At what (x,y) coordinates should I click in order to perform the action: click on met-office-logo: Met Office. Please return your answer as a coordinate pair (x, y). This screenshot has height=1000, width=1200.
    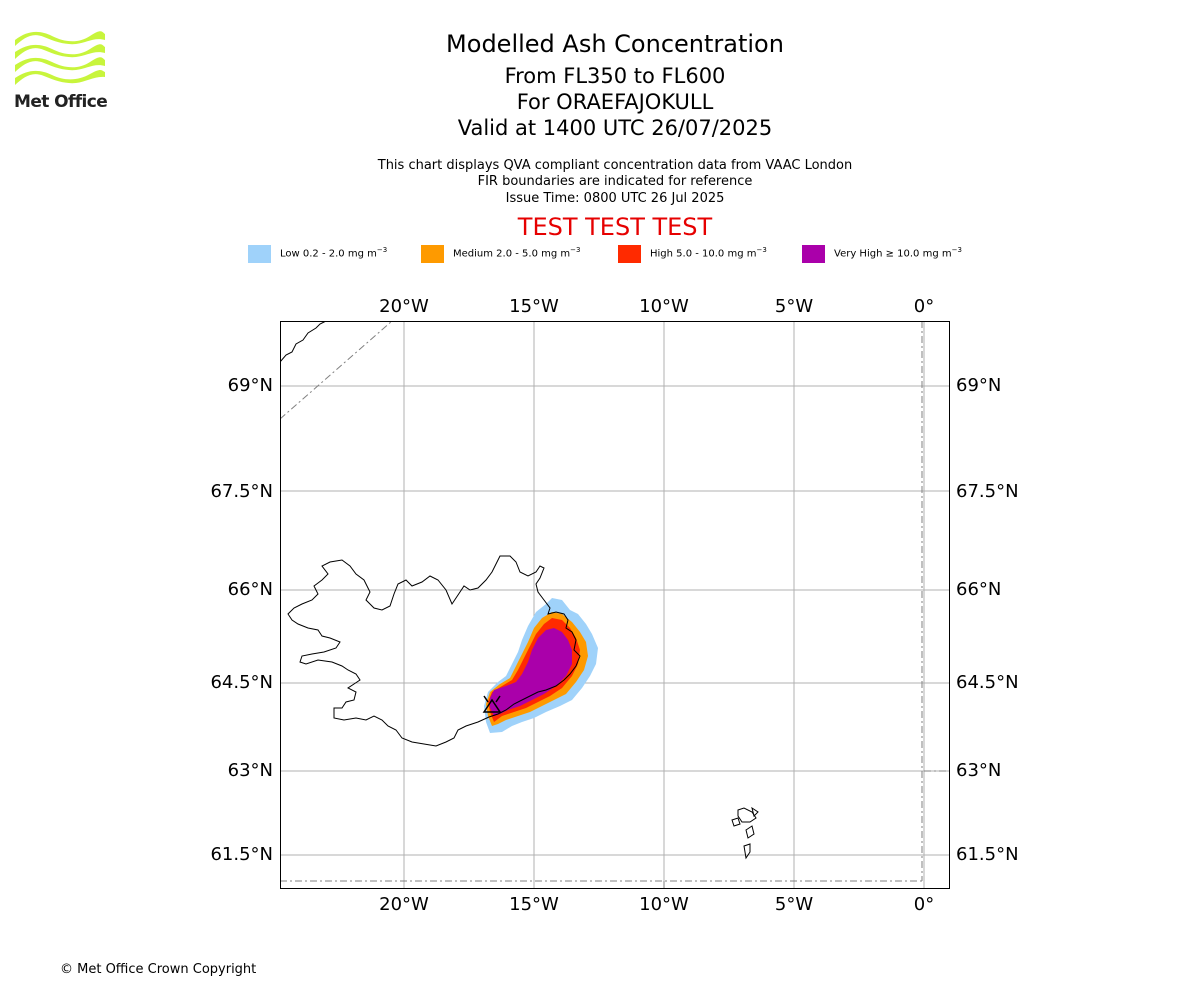
    Looking at the image, I should click on (64, 71).